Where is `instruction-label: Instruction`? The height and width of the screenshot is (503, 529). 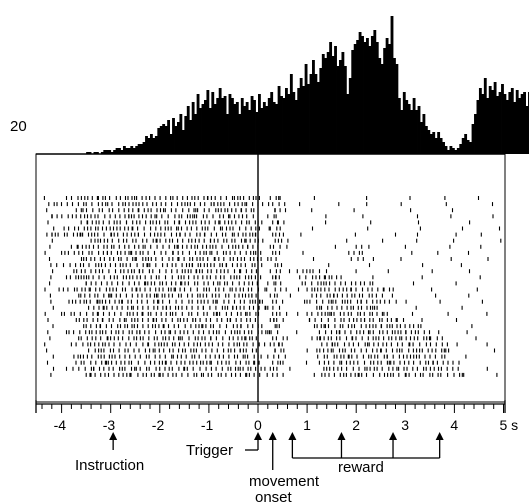
instruction-label: Instruction is located at coordinates (109, 465).